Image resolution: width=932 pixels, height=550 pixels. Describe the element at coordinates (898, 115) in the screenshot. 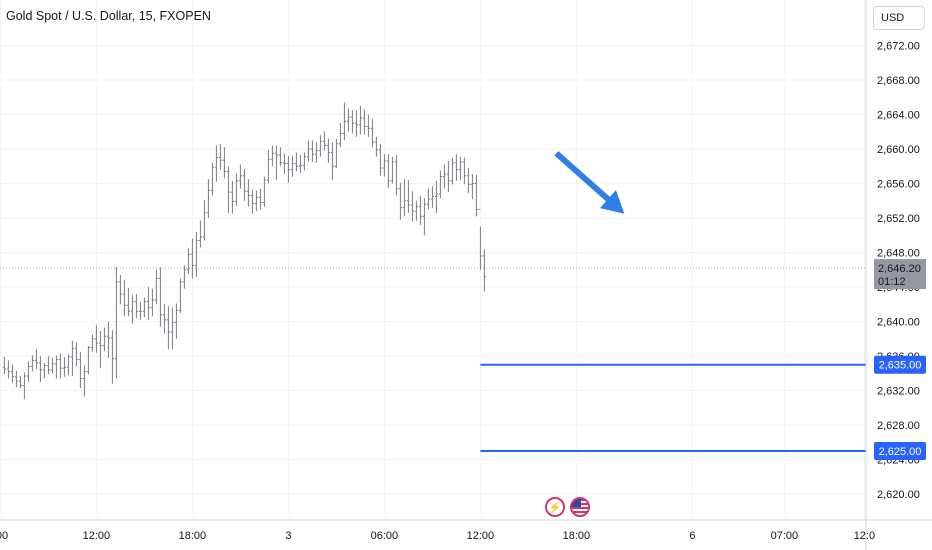

I see `y-tick-label: 2,664.00` at that location.